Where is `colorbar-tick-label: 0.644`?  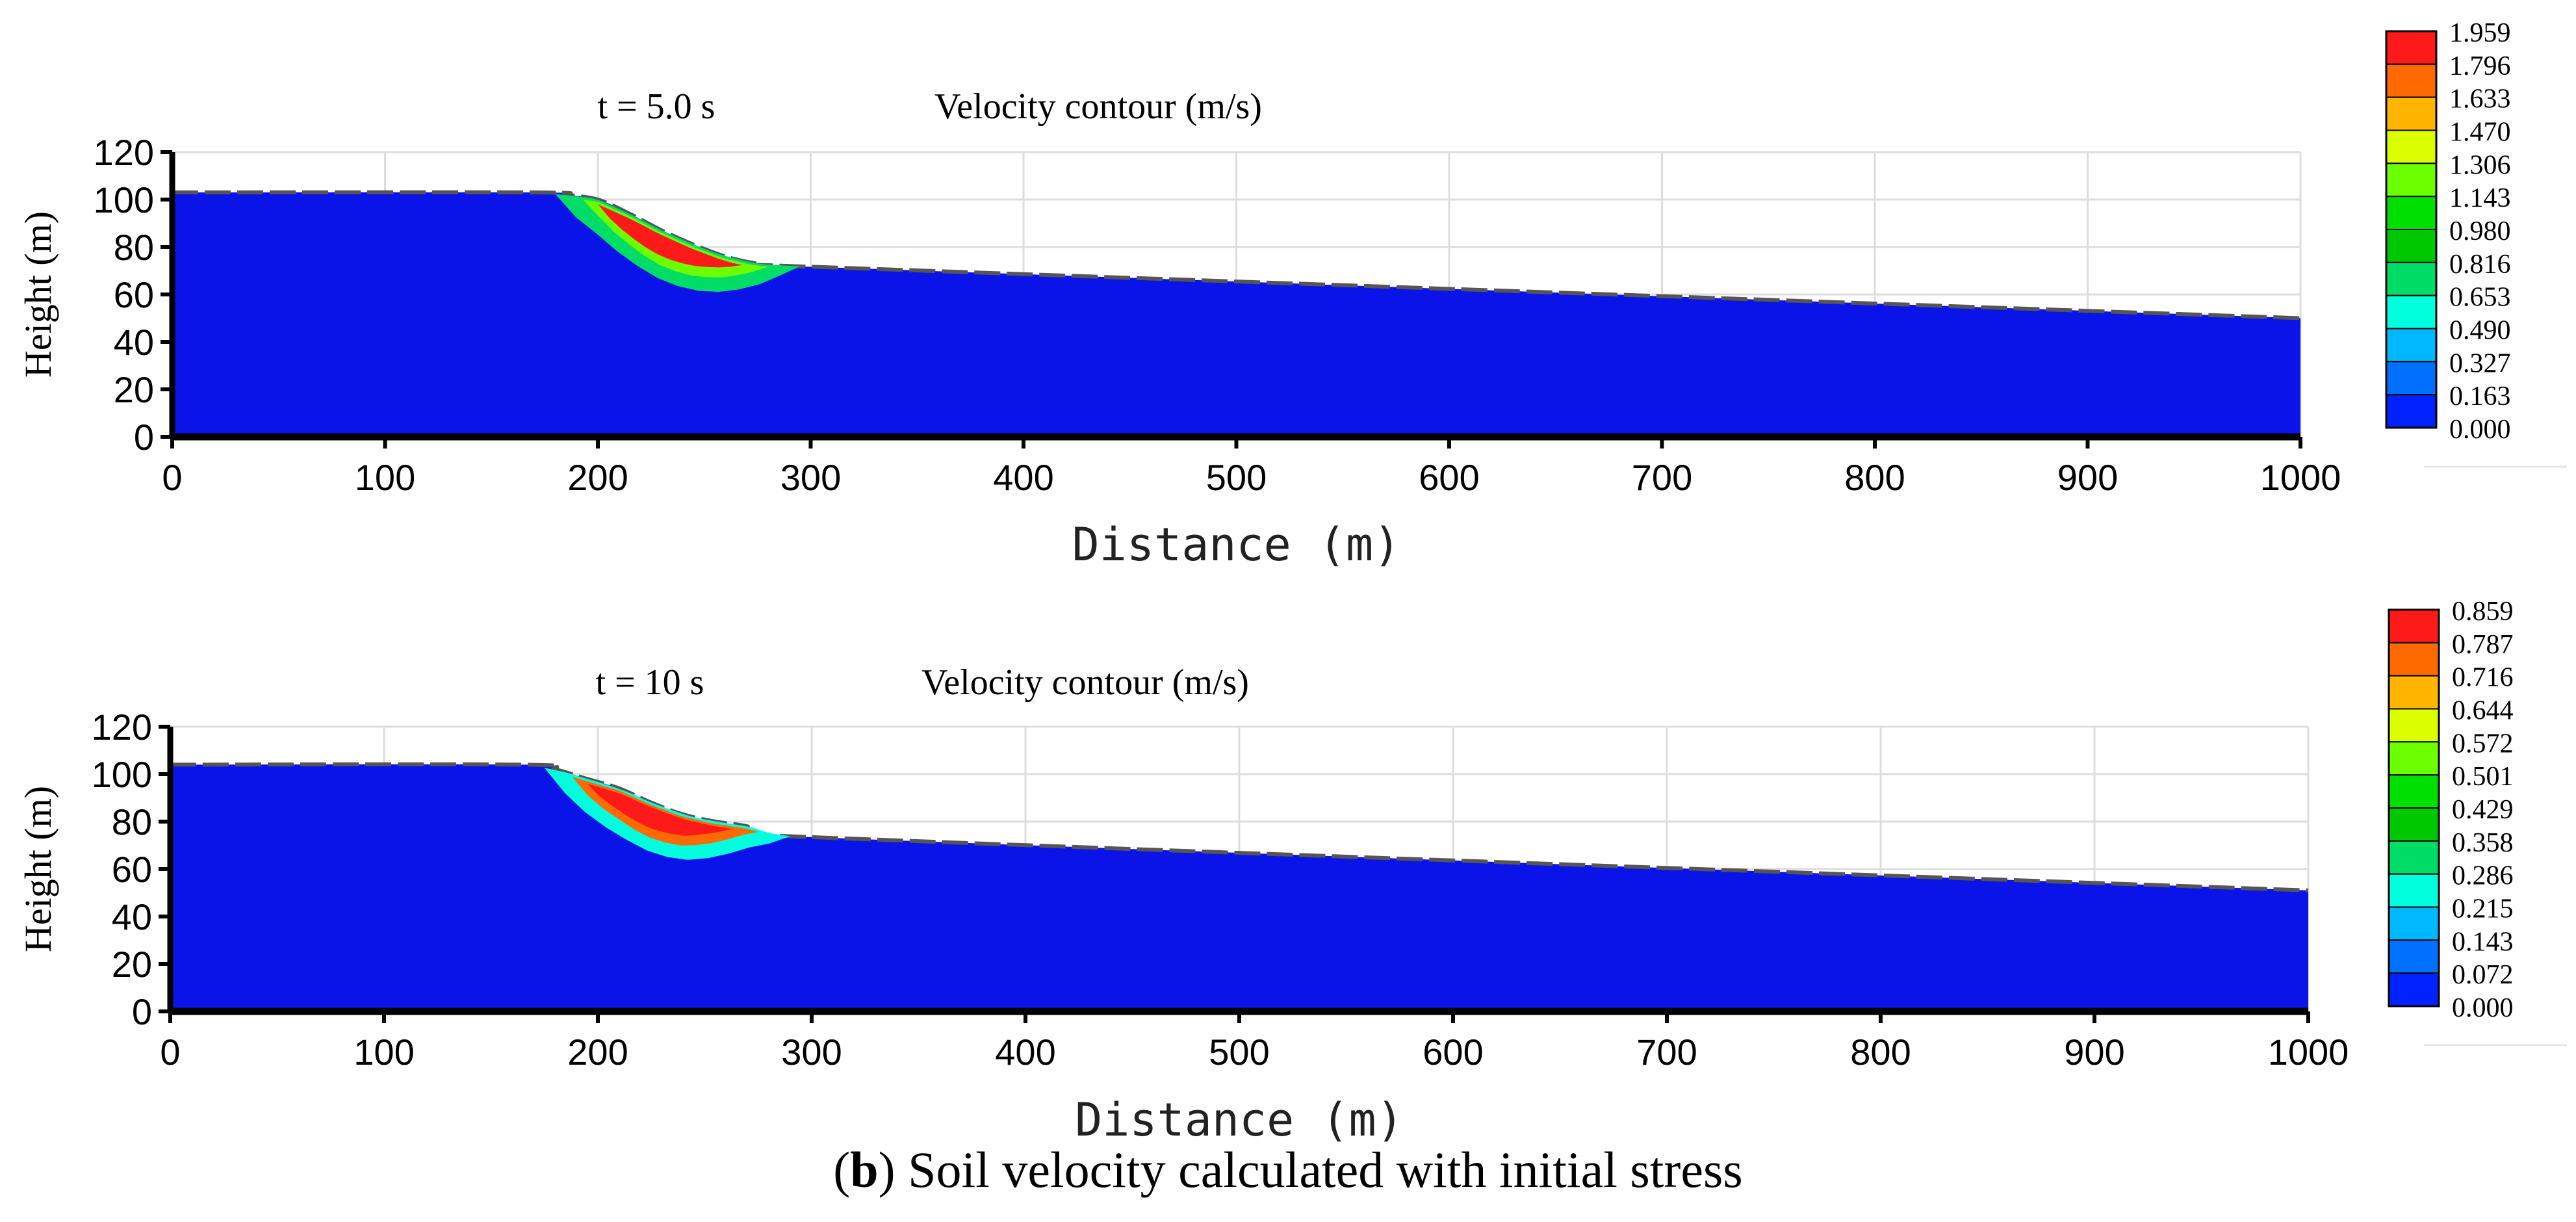
colorbar-tick-label: 0.644 is located at coordinates (2483, 711).